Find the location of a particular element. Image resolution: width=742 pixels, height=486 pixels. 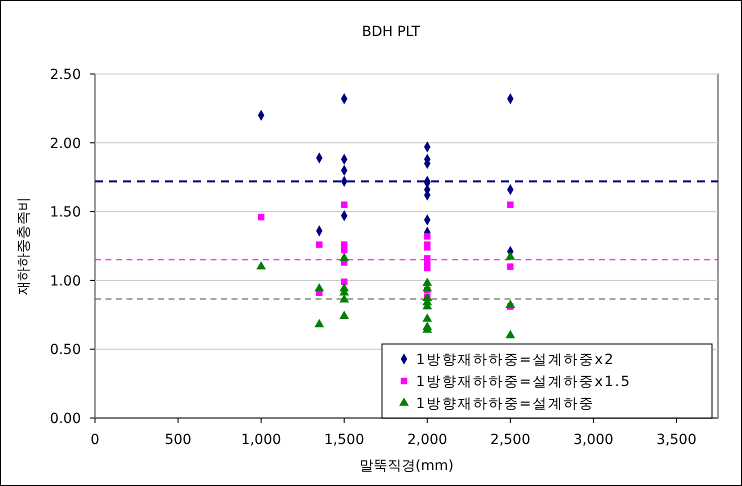

y-tick-label: 1.00 is located at coordinates (65, 281).